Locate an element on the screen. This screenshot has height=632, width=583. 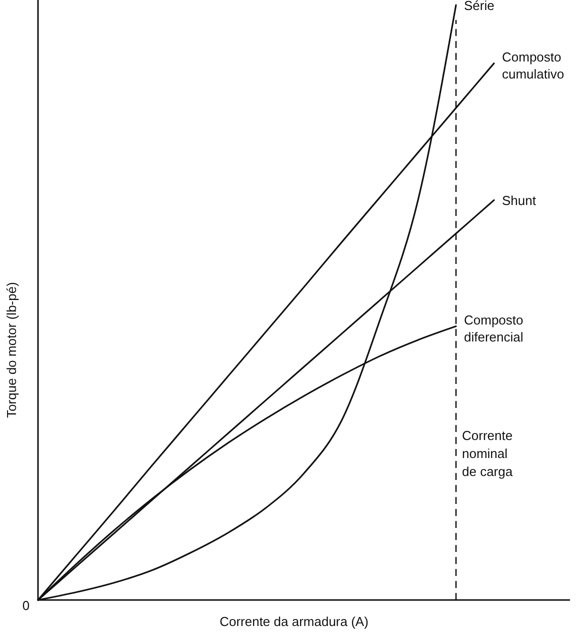
series-label: Composto cumulativo is located at coordinates (533, 65).